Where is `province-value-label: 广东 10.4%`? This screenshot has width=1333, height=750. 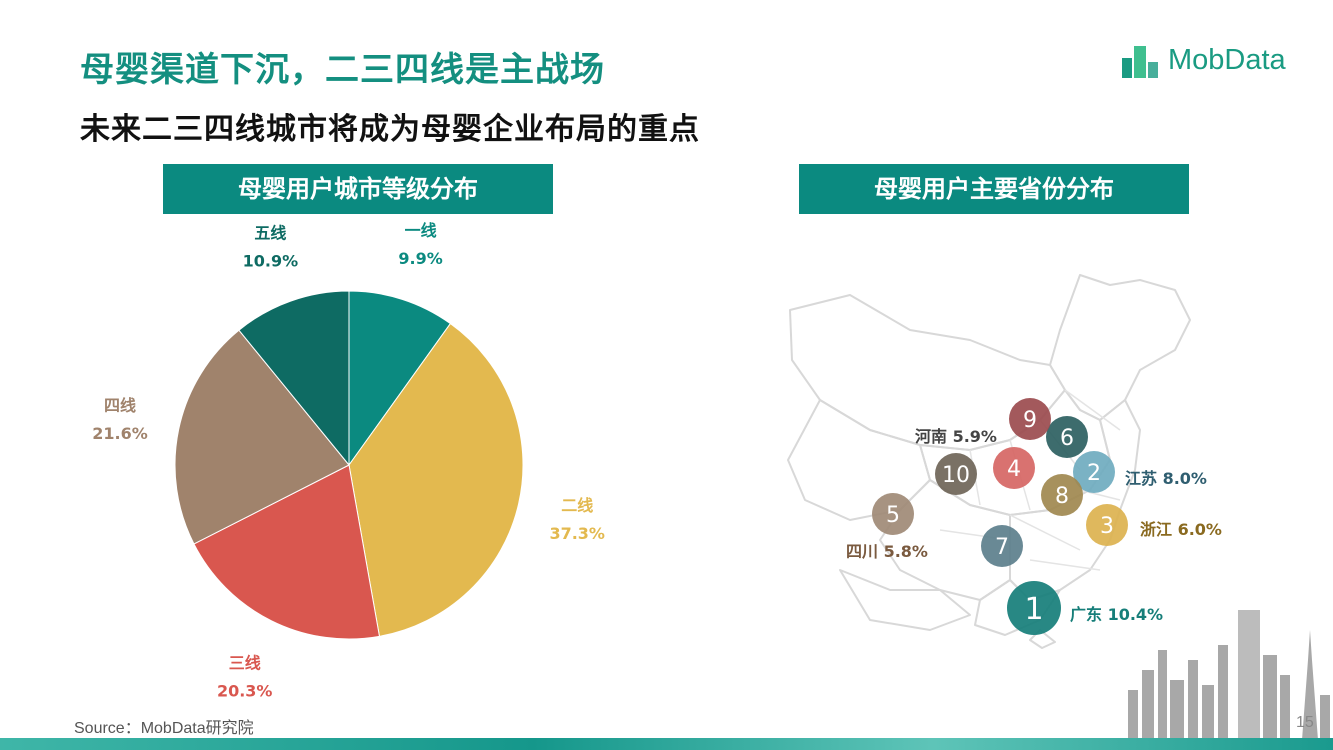 province-value-label: 广东 10.4% is located at coordinates (1116, 614).